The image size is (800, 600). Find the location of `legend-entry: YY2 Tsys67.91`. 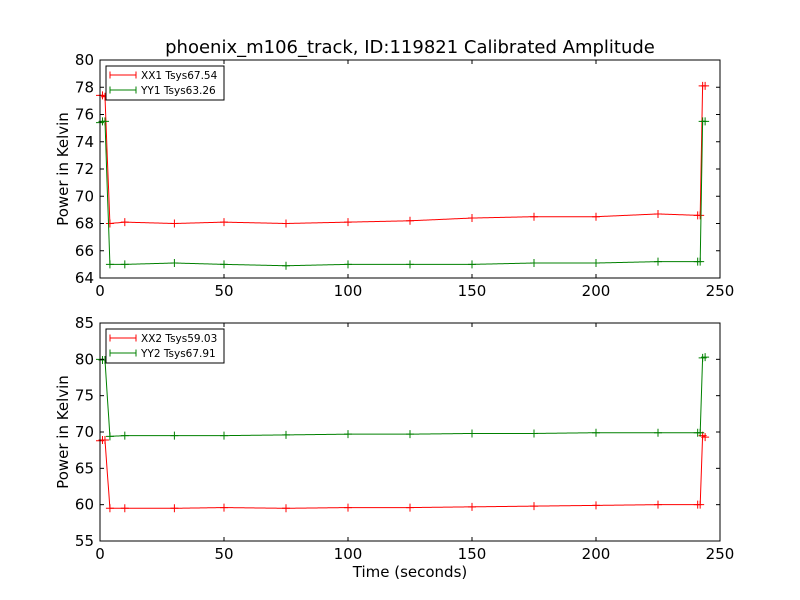

legend-entry: YY2 Tsys67.91 is located at coordinates (178, 354).